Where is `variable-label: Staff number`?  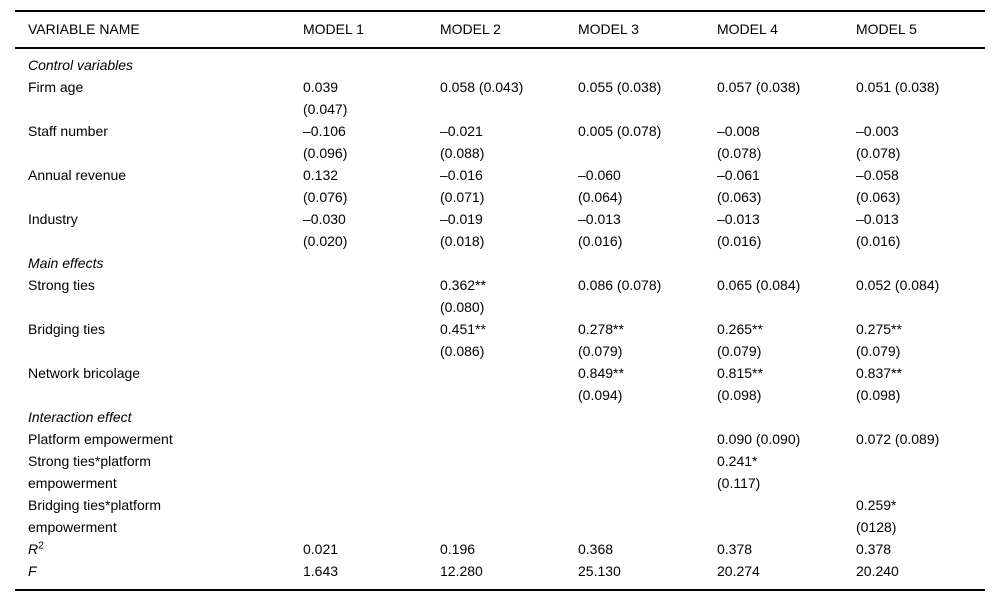 variable-label: Staff number is located at coordinates (68, 131).